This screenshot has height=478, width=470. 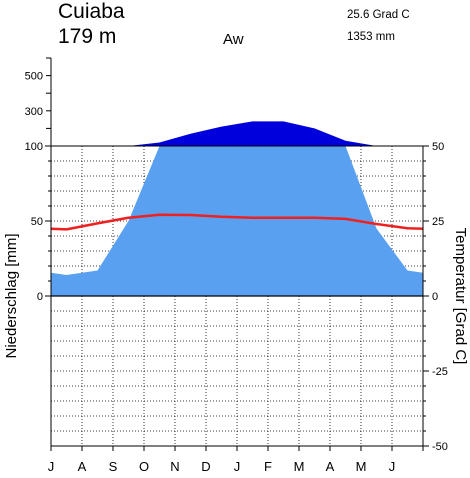 What do you see at coordinates (378, 15) in the screenshot?
I see `mean-temperature: 25.6 Grad C` at bounding box center [378, 15].